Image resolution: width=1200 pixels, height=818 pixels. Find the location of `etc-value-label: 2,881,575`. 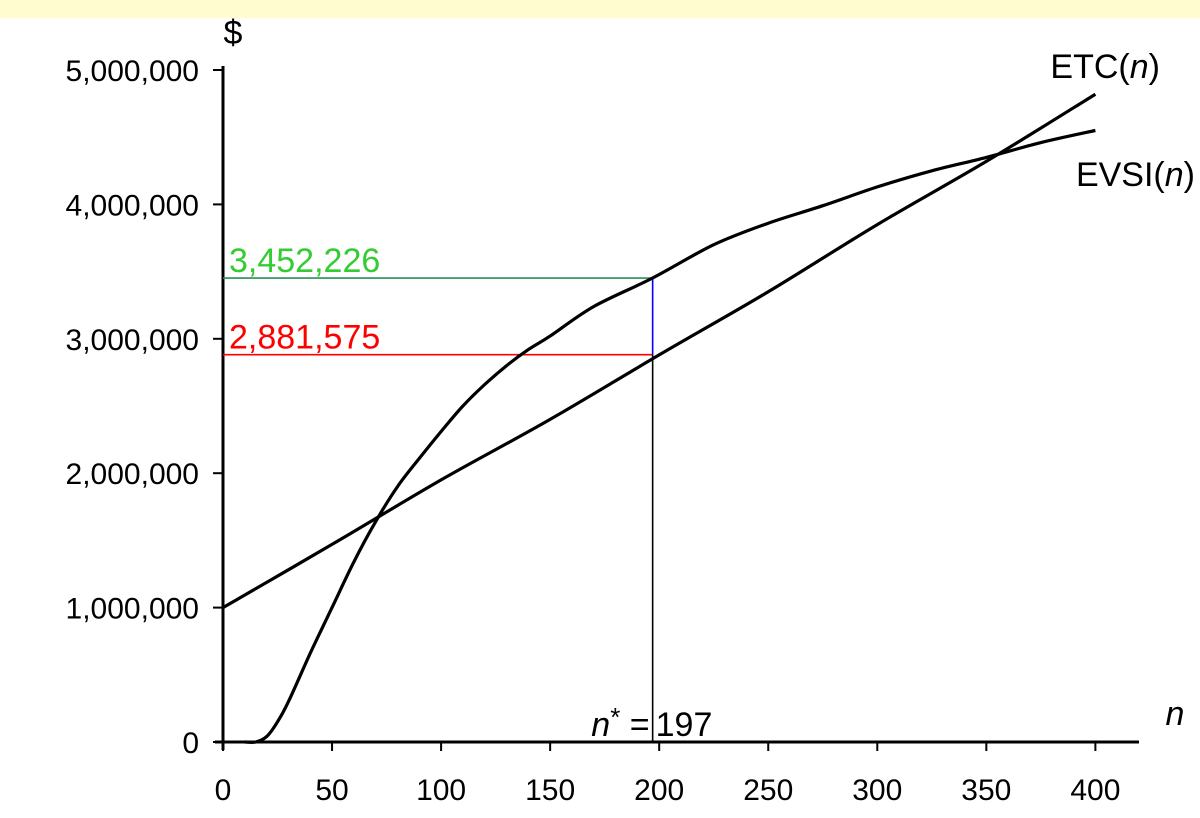

etc-value-label: 2,881,575 is located at coordinates (304, 338).